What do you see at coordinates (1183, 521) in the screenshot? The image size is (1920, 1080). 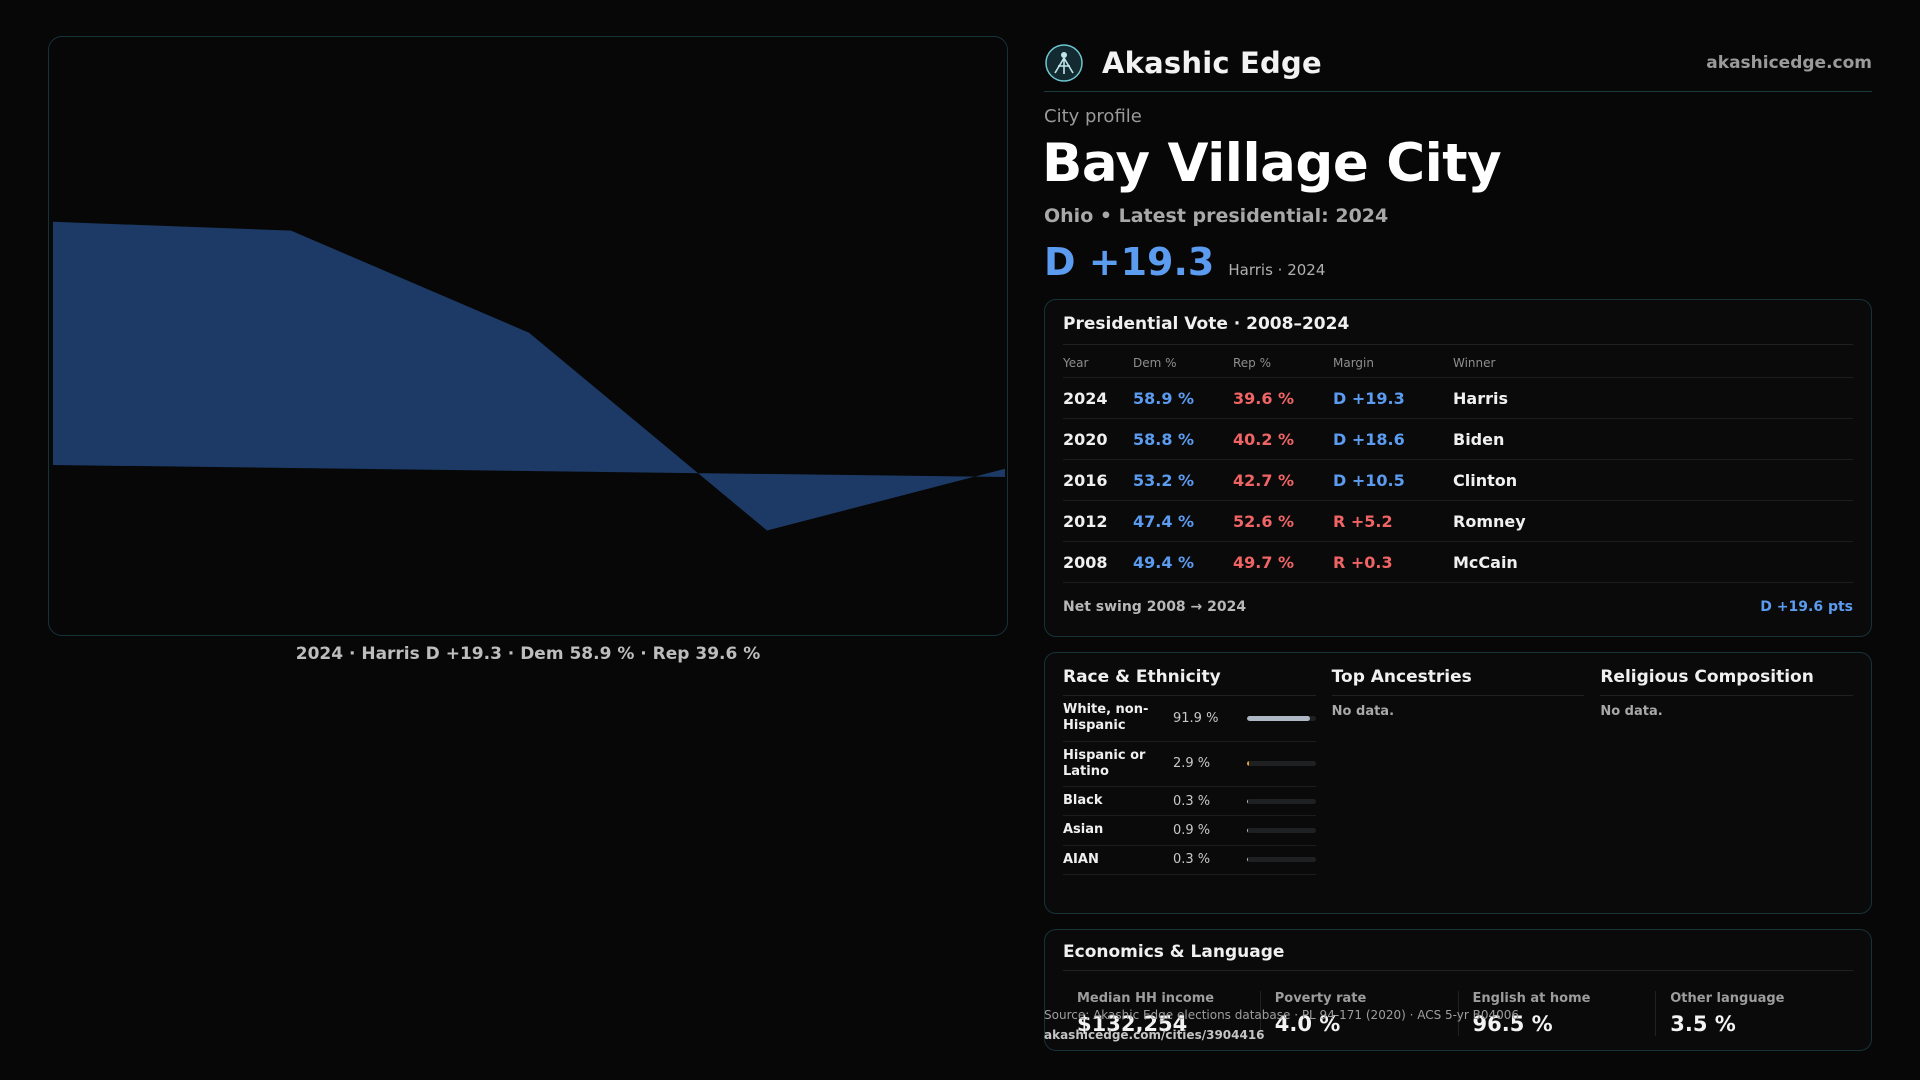 I see `row-dem: 47.4 %` at bounding box center [1183, 521].